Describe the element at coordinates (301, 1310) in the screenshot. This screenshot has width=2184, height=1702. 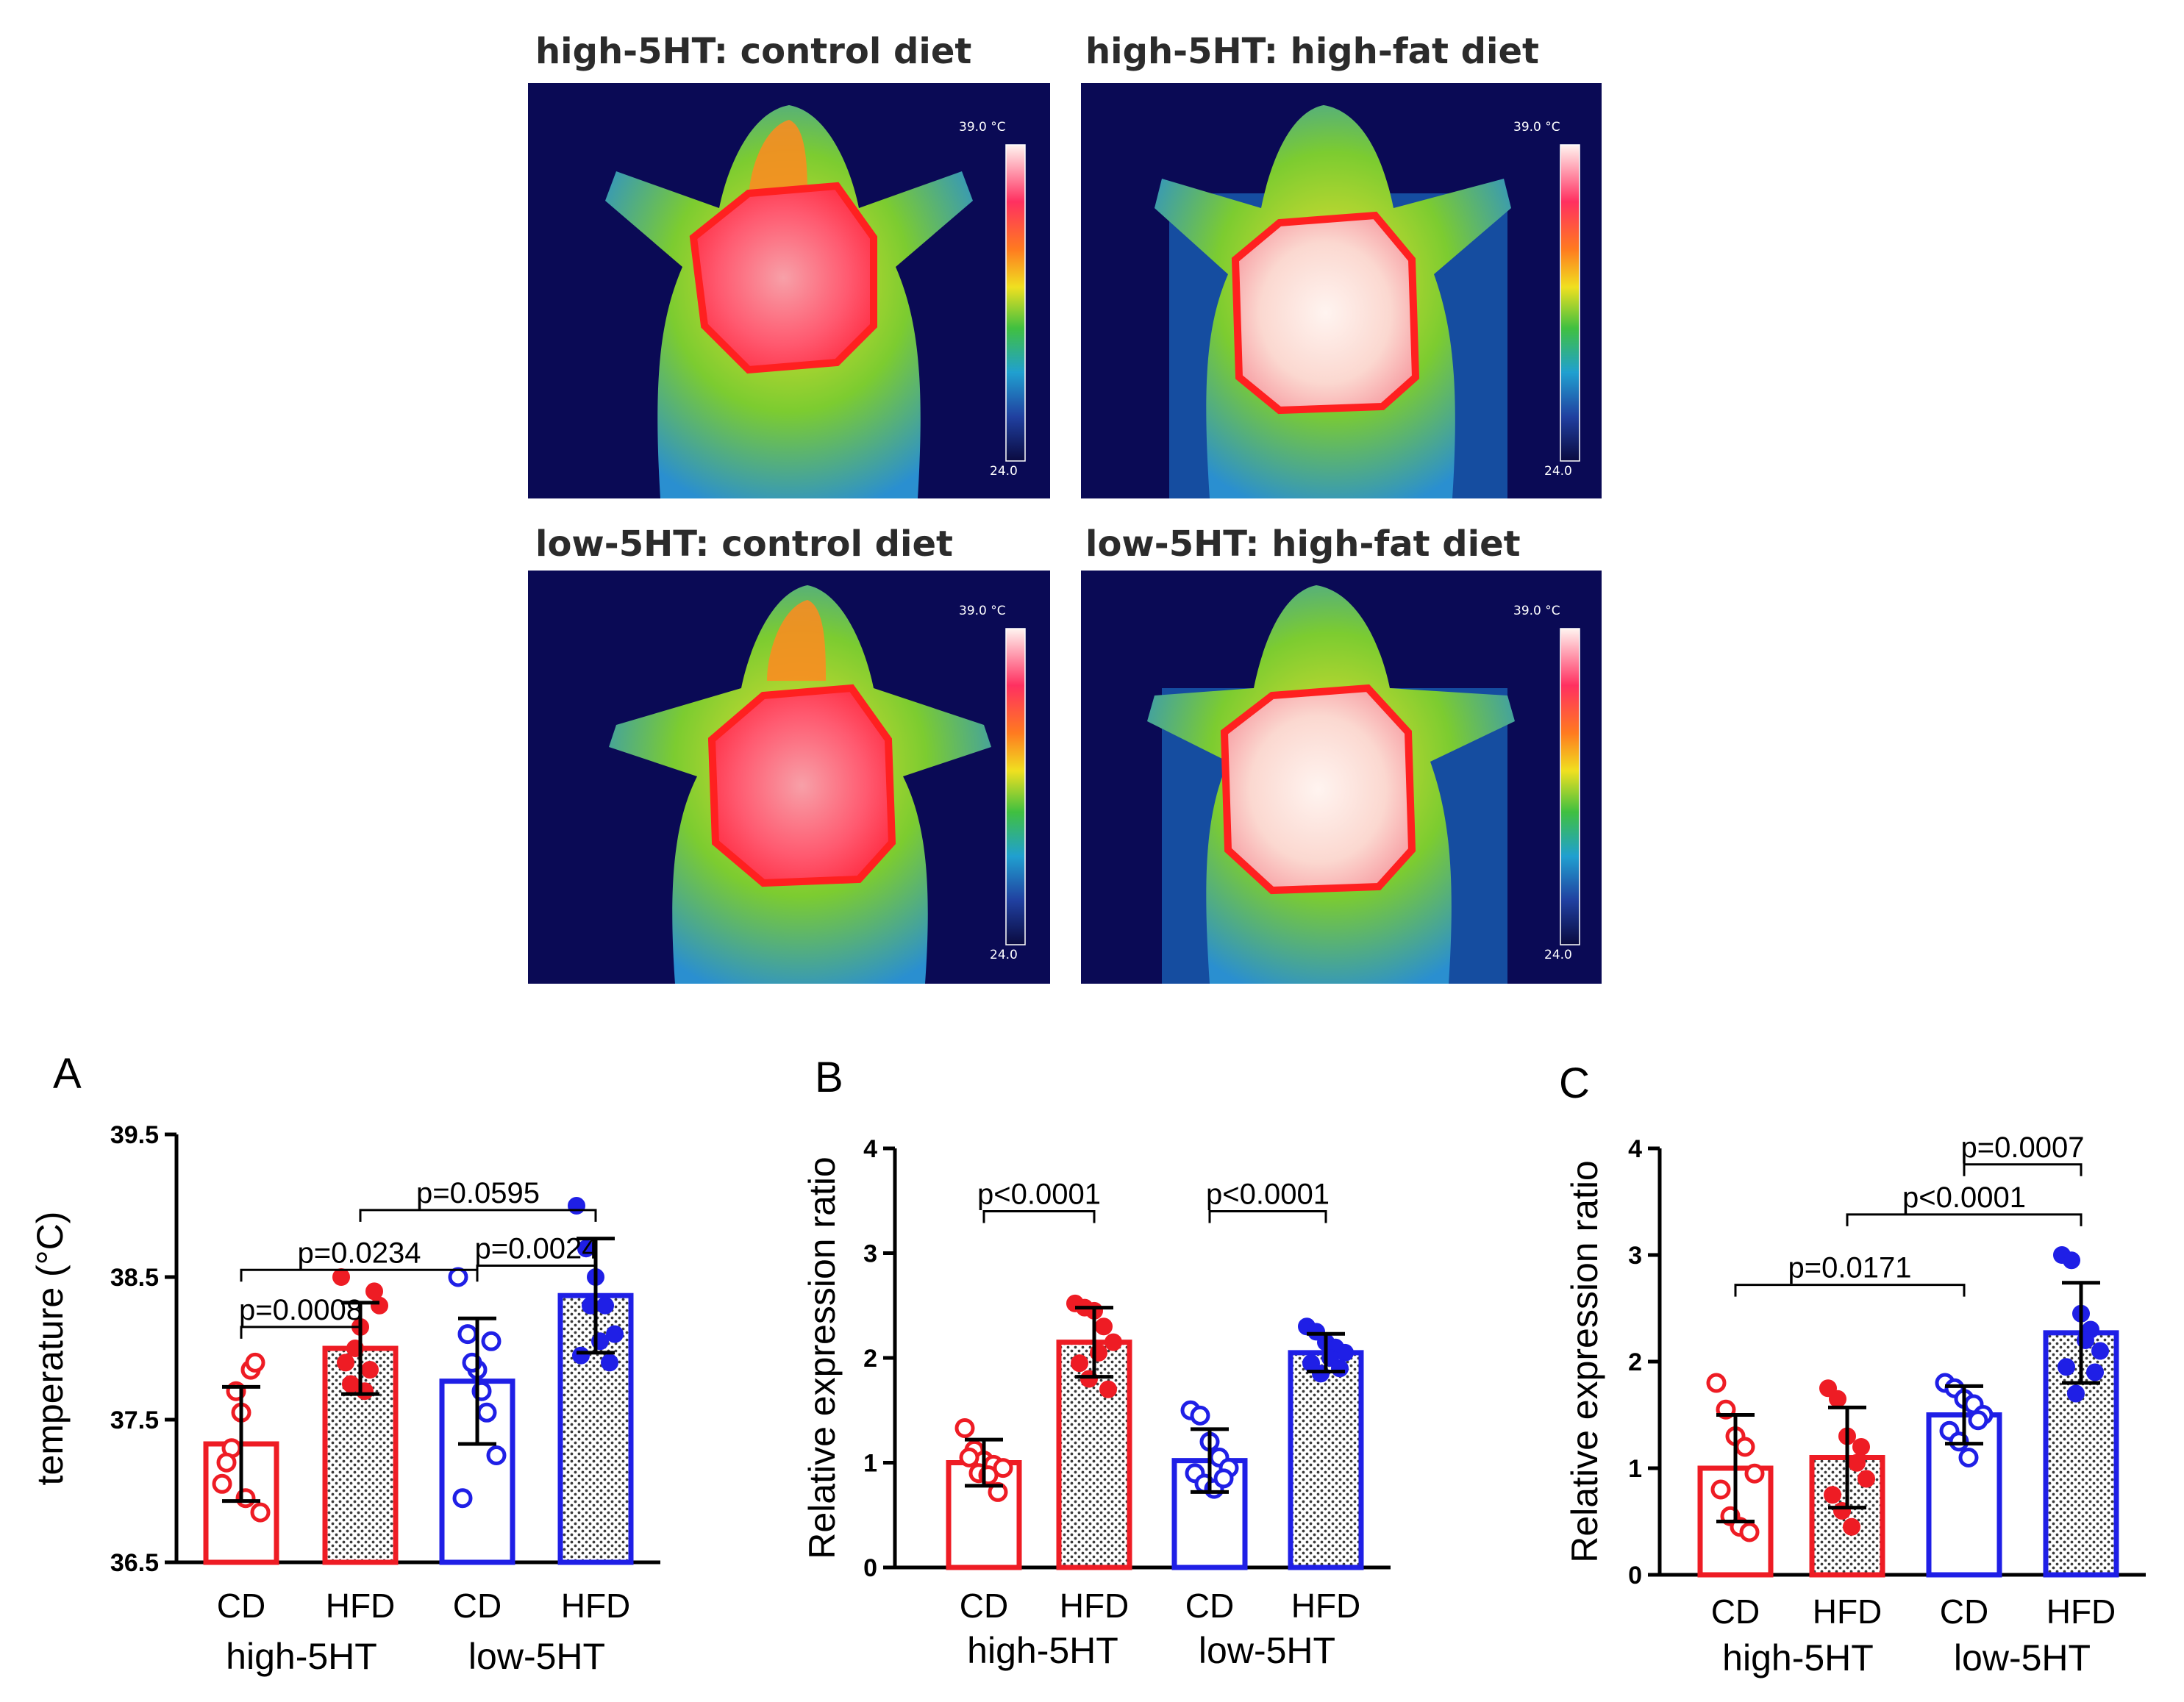
I see `p-value-label: p=0.0008` at that location.